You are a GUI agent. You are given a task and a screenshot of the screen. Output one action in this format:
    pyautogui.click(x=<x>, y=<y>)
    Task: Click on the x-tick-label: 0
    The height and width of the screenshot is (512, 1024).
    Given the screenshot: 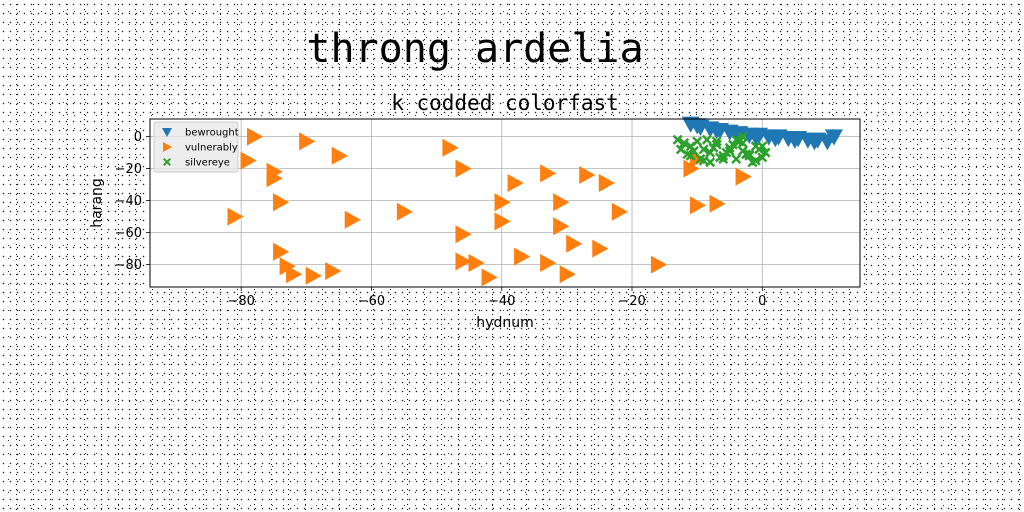 What is the action you would take?
    pyautogui.click(x=762, y=301)
    